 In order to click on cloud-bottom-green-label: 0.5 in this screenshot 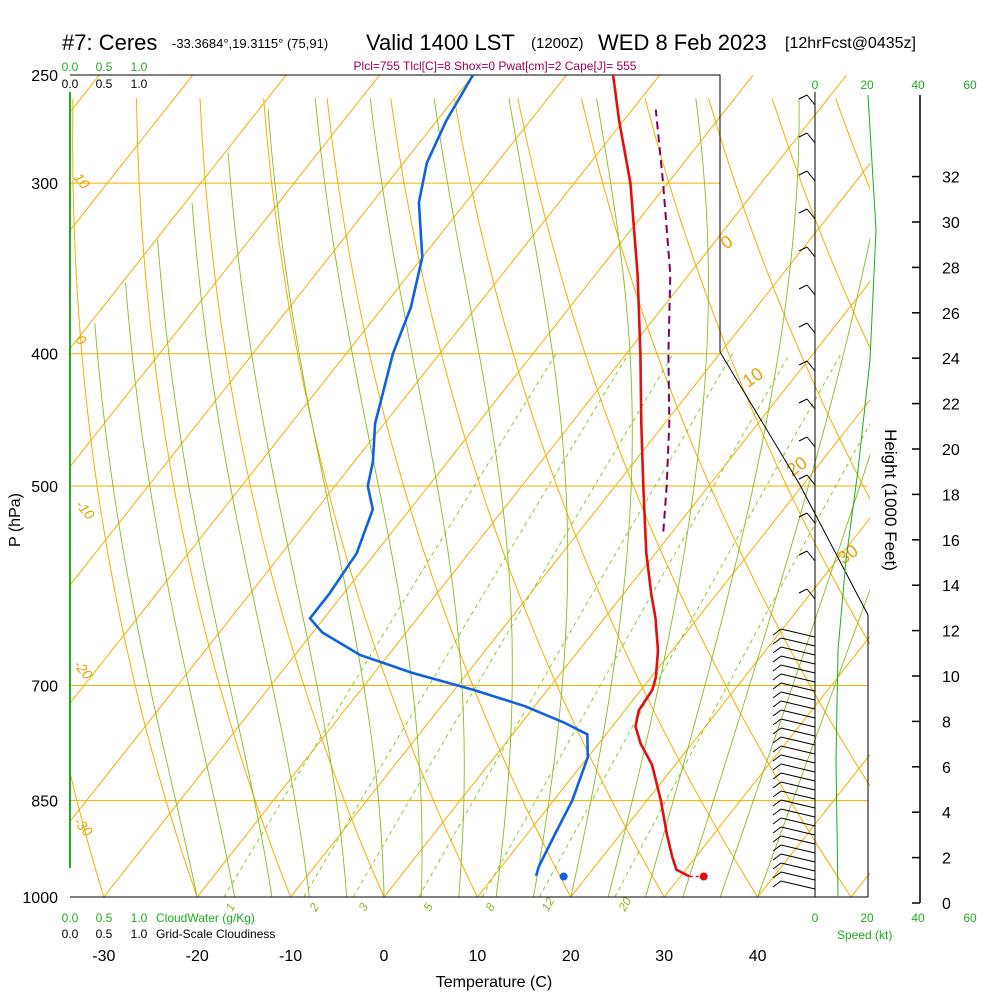, I will do `click(104, 918)`.